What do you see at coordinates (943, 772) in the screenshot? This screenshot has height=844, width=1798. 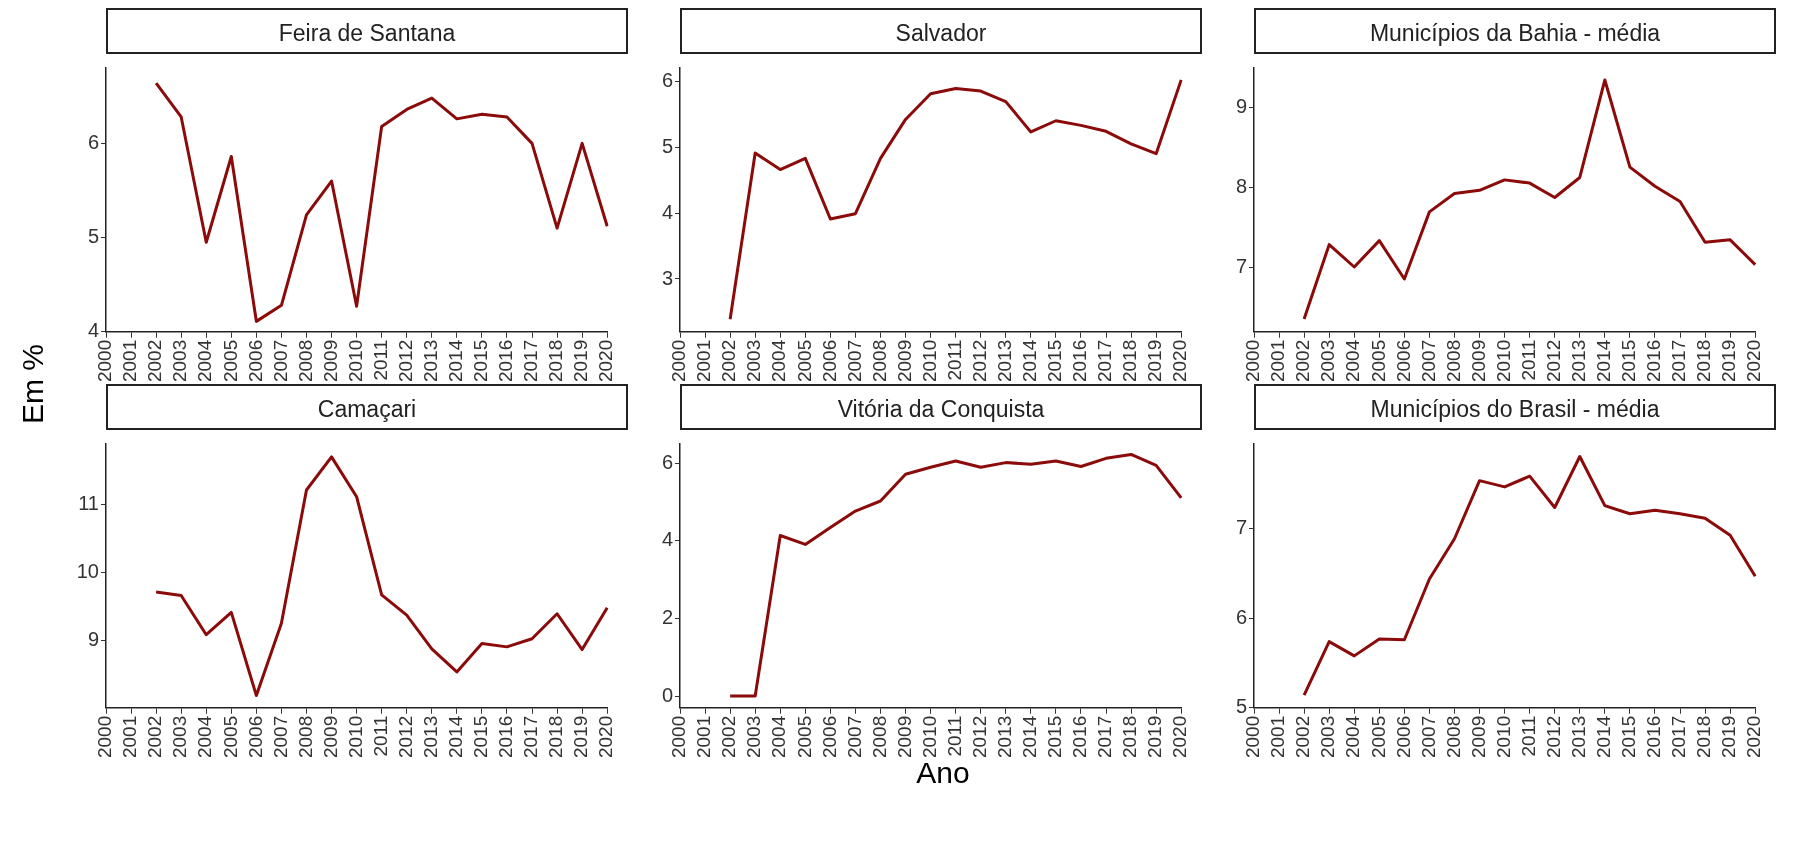 I see `x-axis-title: Ano` at bounding box center [943, 772].